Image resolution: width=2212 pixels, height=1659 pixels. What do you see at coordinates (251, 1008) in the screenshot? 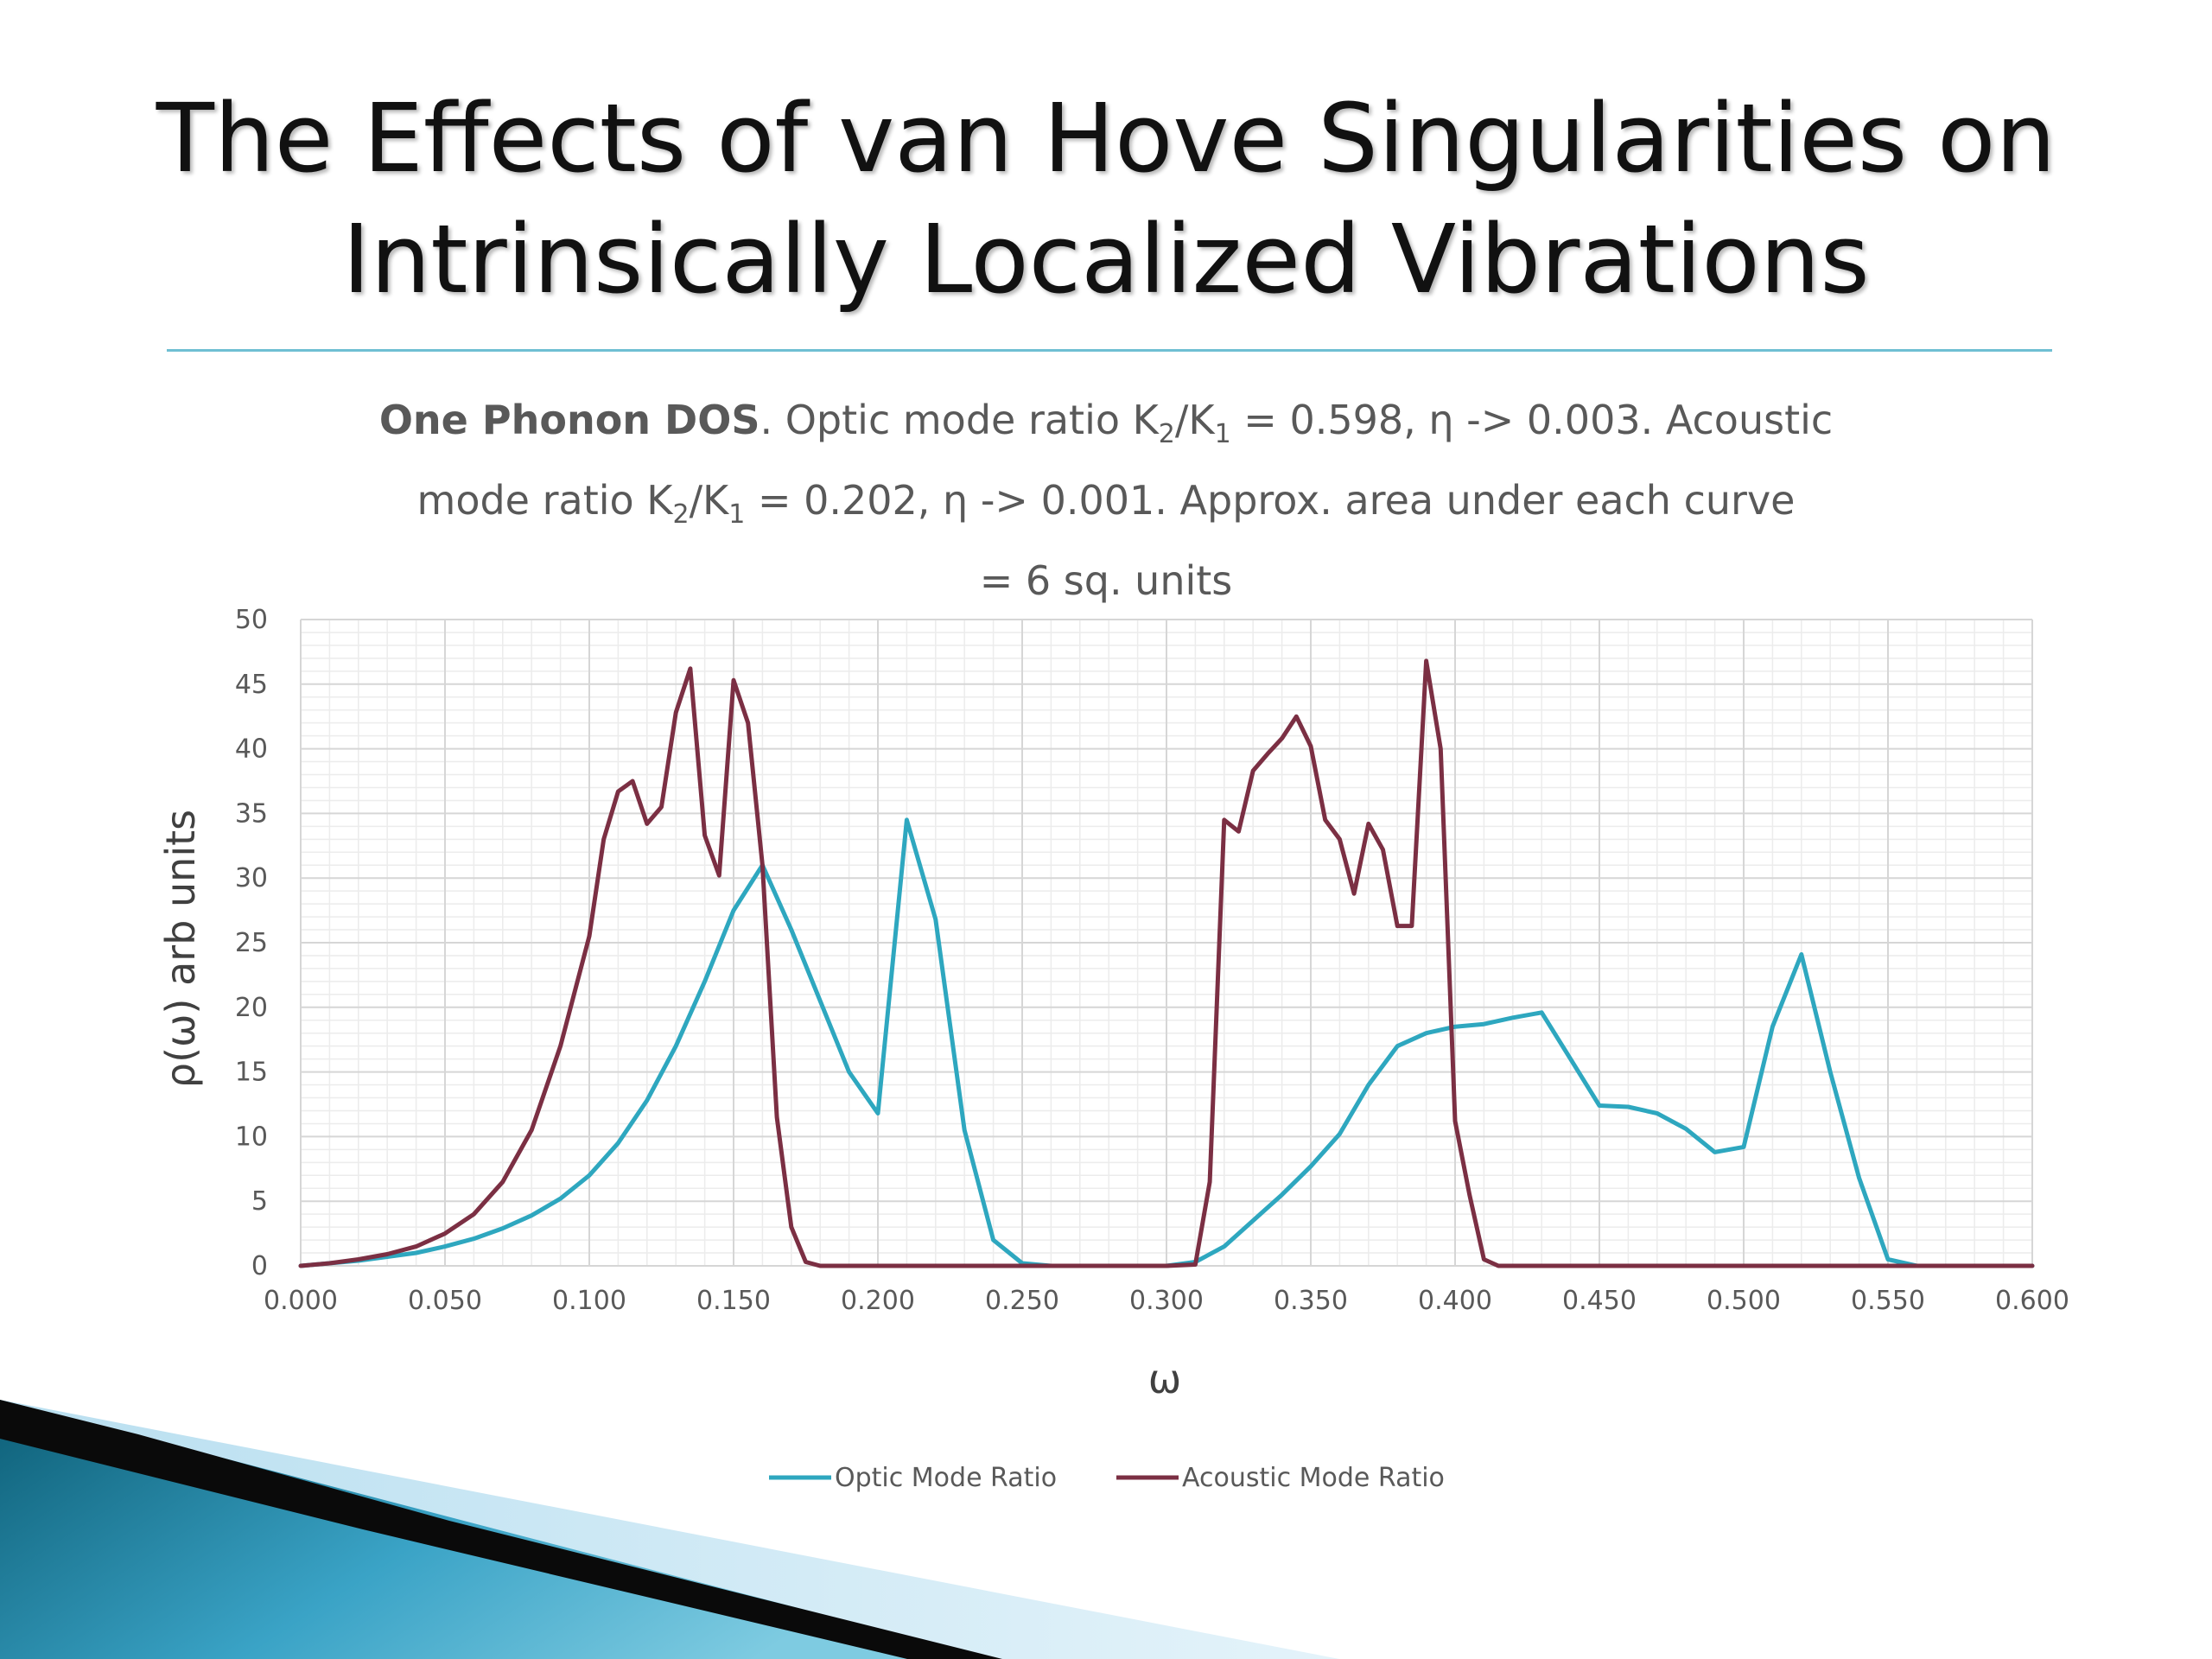
I see `y-tick-label: 20` at bounding box center [251, 1008].